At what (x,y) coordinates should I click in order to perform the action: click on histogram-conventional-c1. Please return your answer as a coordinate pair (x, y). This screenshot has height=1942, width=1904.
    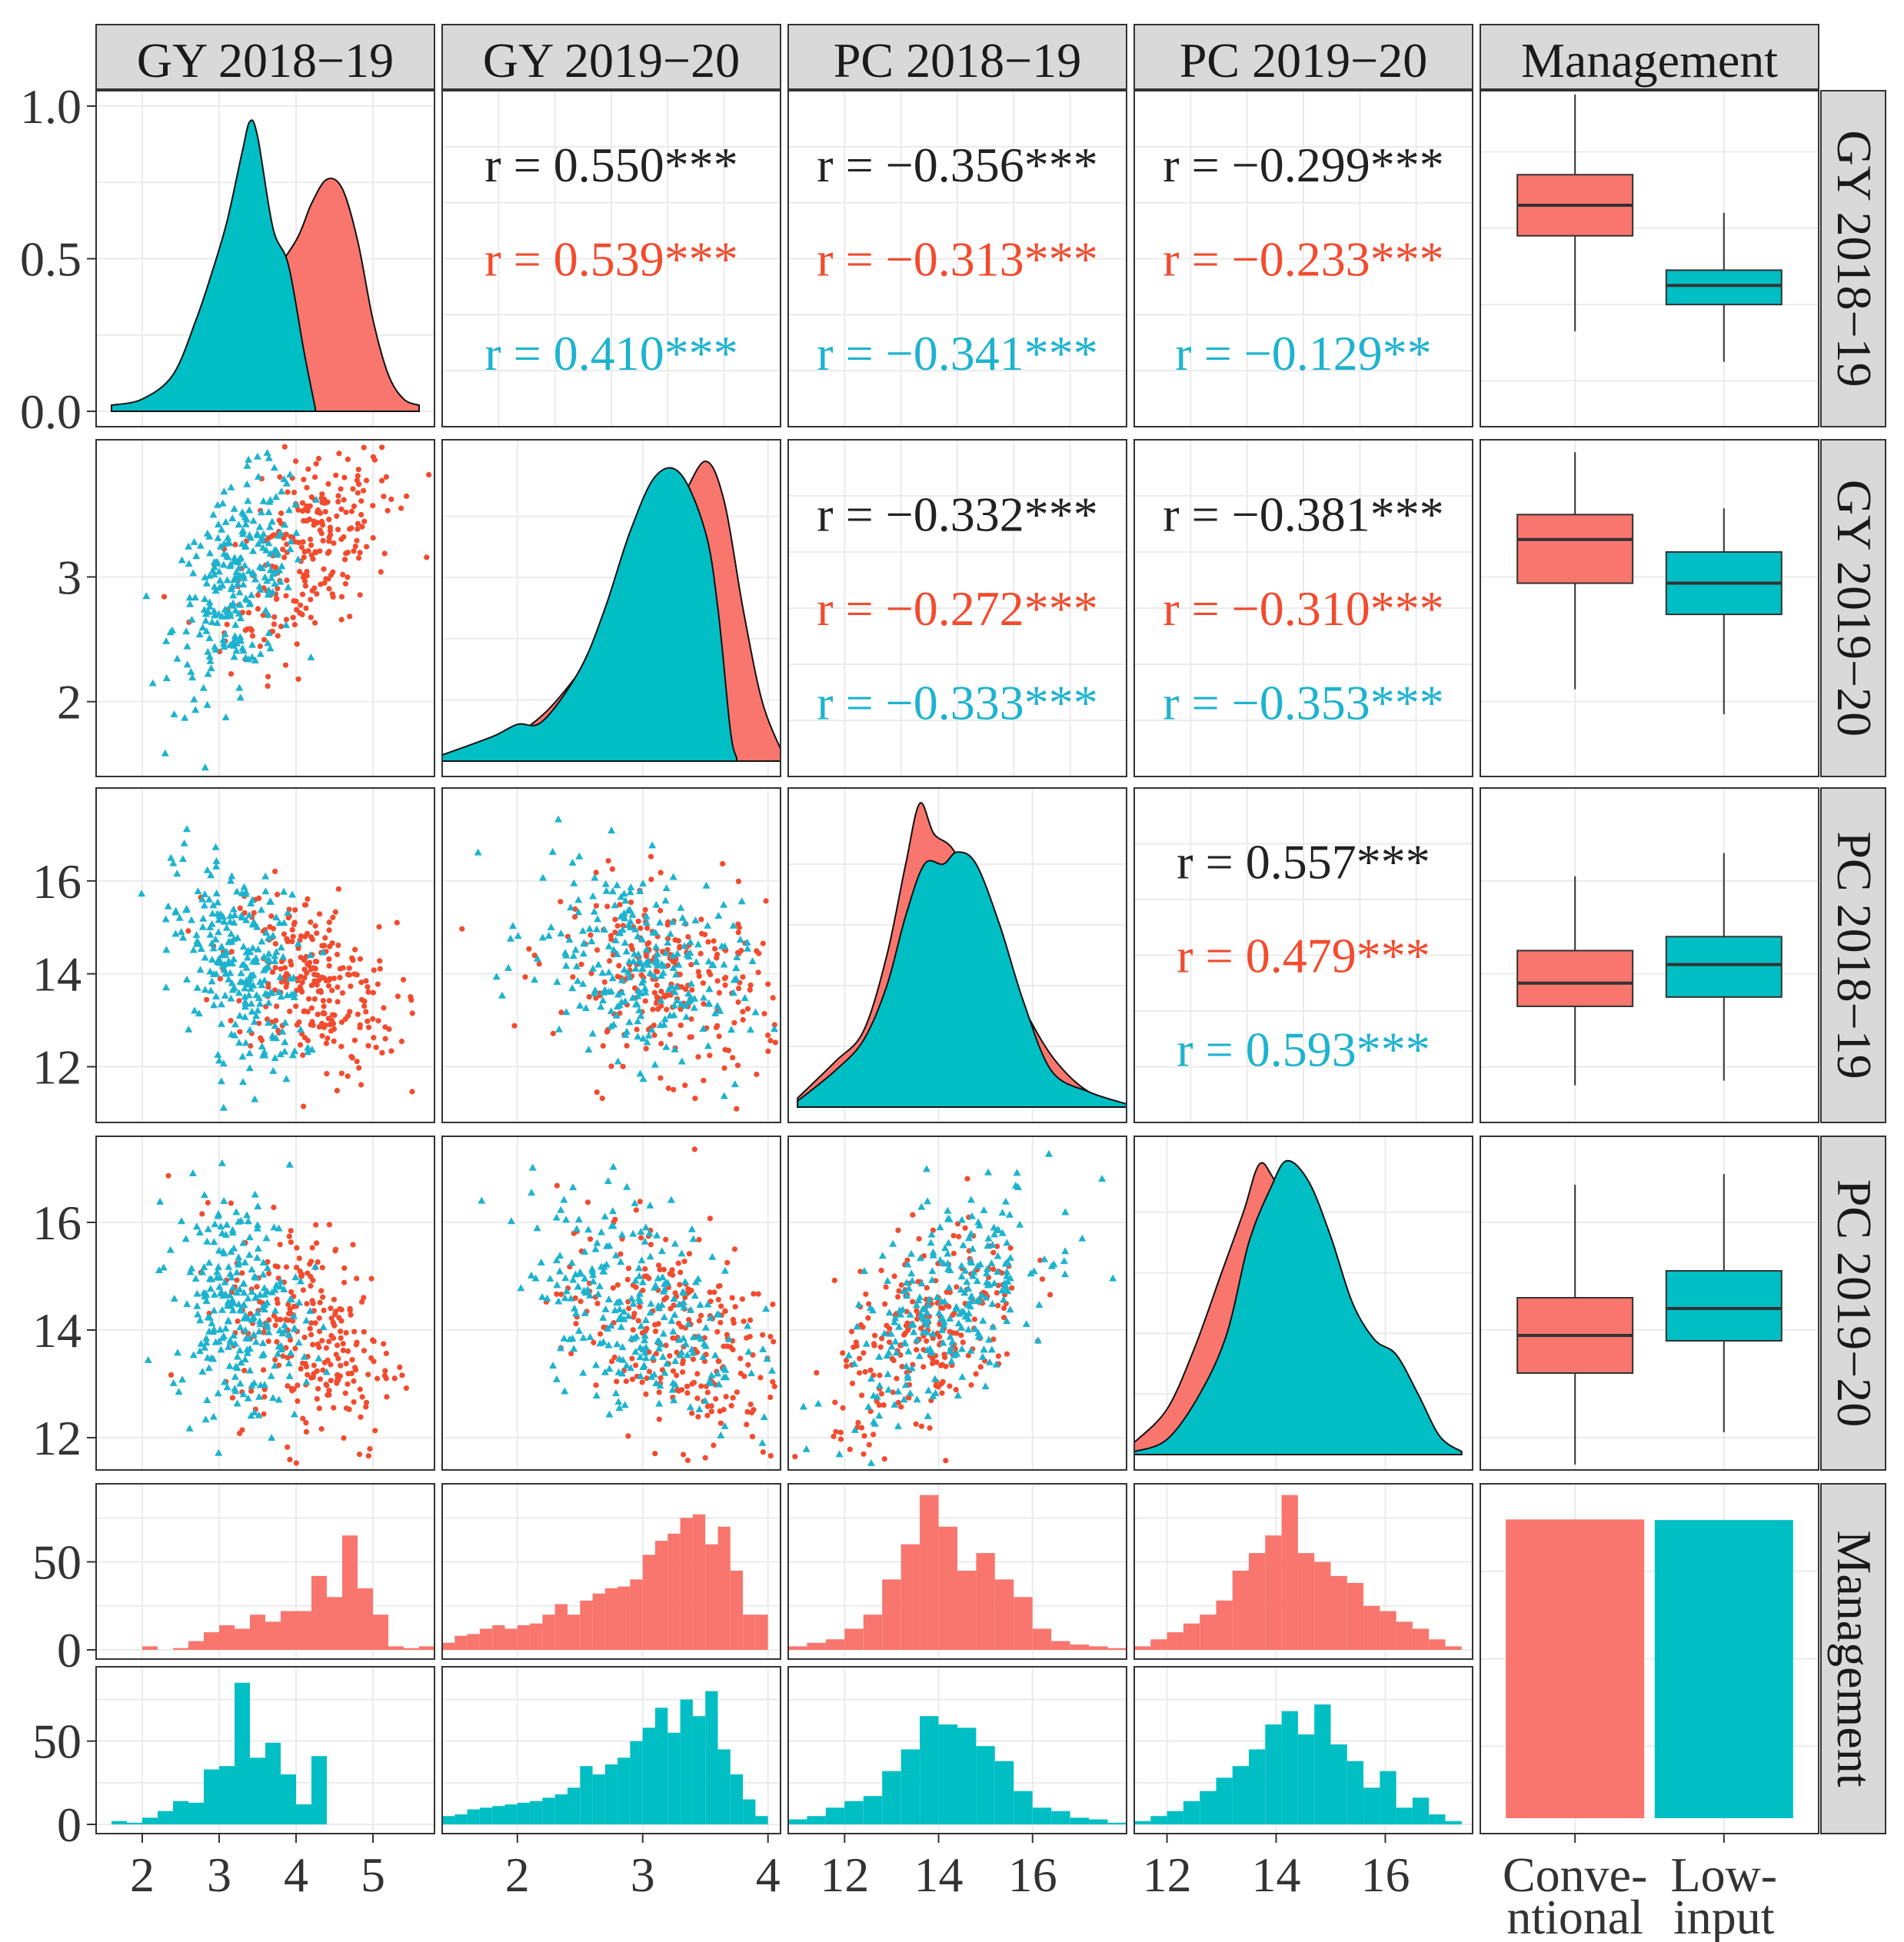
    Looking at the image, I should click on (611, 1571).